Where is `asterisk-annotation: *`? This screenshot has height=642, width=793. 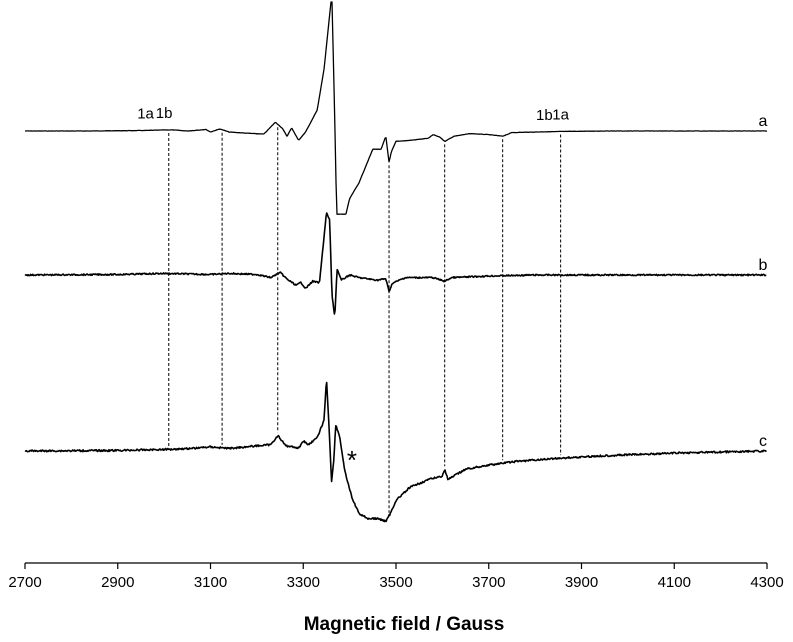 asterisk-annotation: * is located at coordinates (352, 460).